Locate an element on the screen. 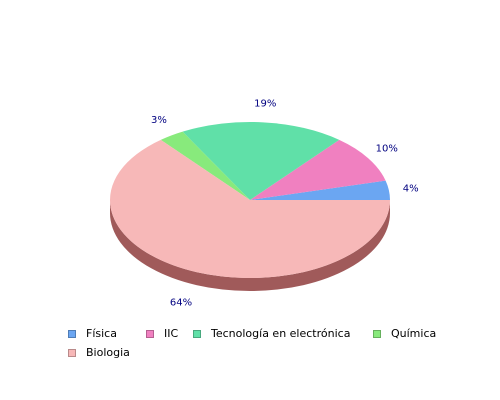 The image size is (500, 400). legend-item-tecnologia: Tecnología en electrónica is located at coordinates (271, 333).